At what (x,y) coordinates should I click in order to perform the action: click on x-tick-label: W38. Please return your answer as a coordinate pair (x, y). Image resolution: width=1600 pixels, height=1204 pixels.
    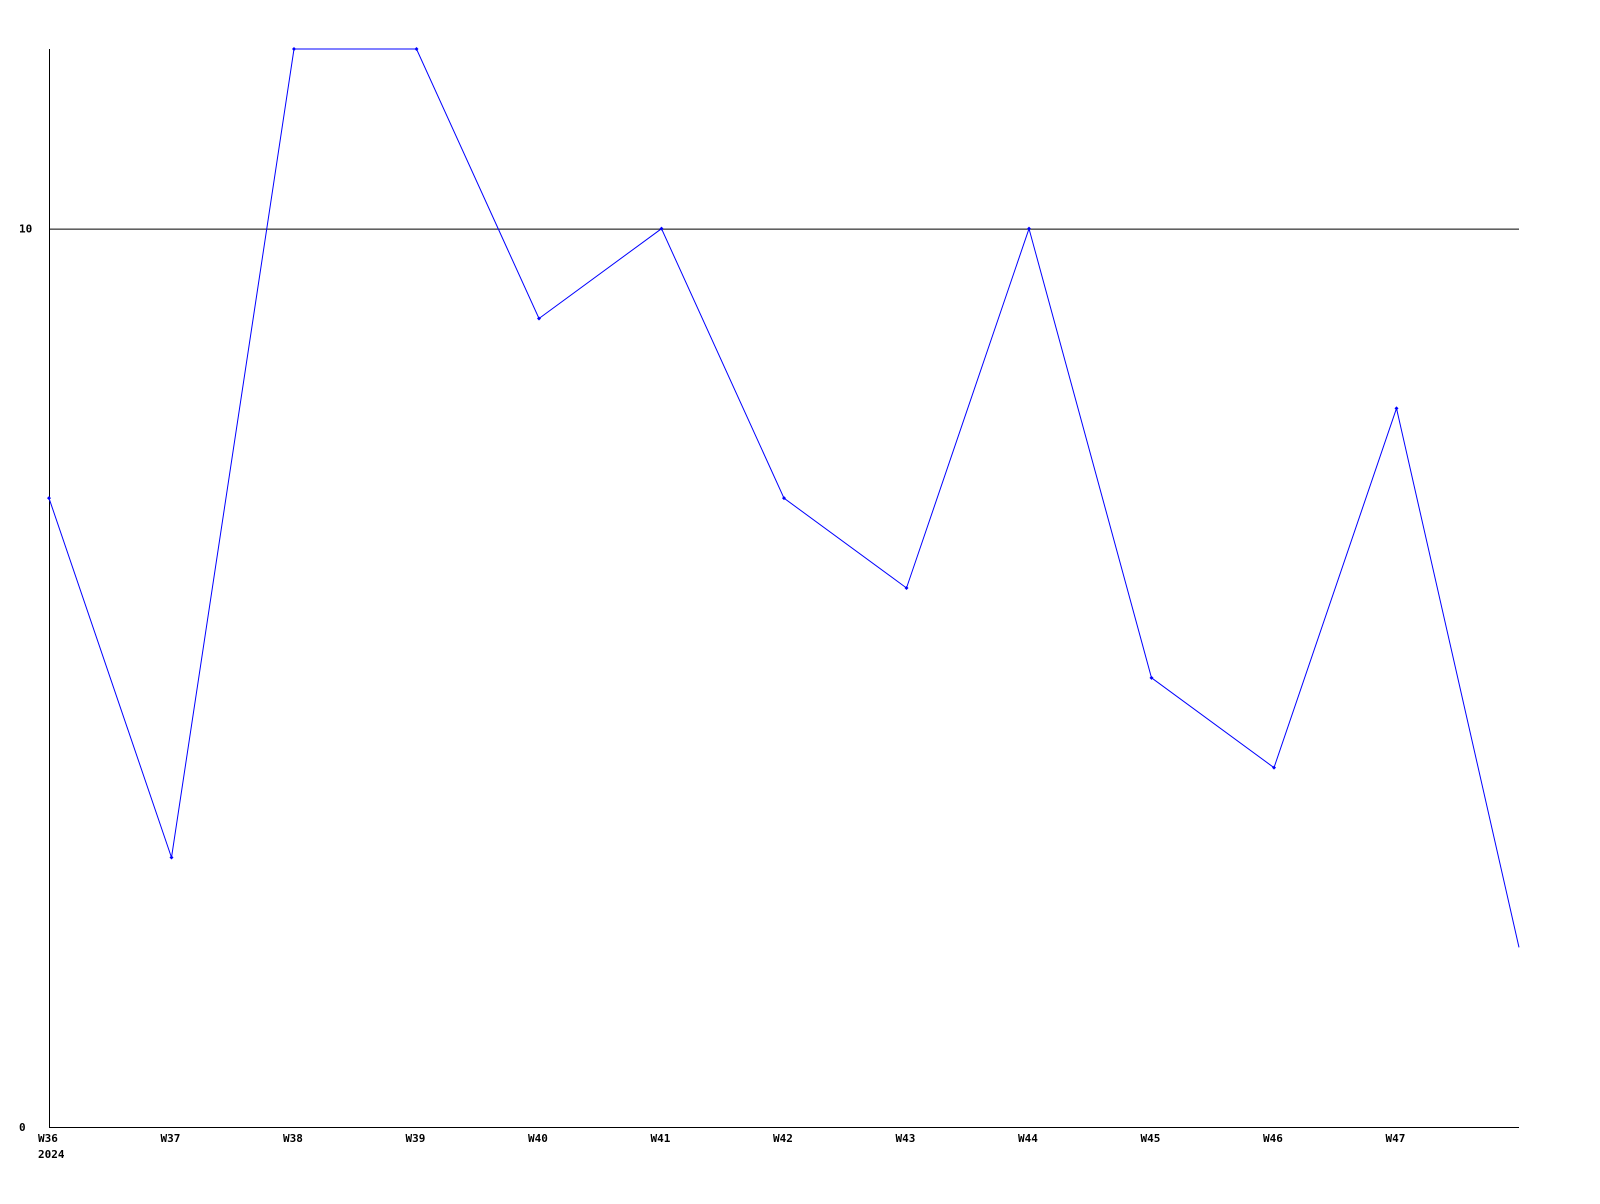
    Looking at the image, I should click on (293, 1138).